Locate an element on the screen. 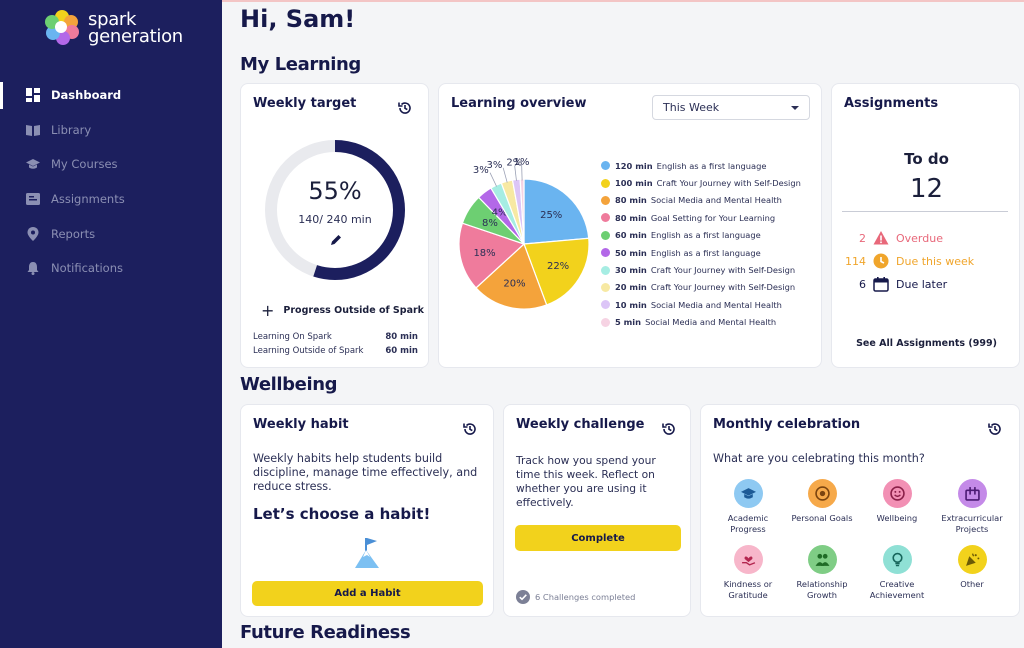 The width and height of the screenshot is (1024, 648). spark-generation-logo: spark generation is located at coordinates (113, 28).